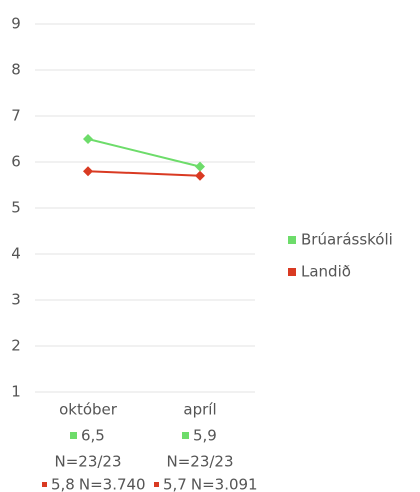 Image resolution: width=420 pixels, height=492 pixels. I want to click on y-tick-label: 6, so click(16, 162).